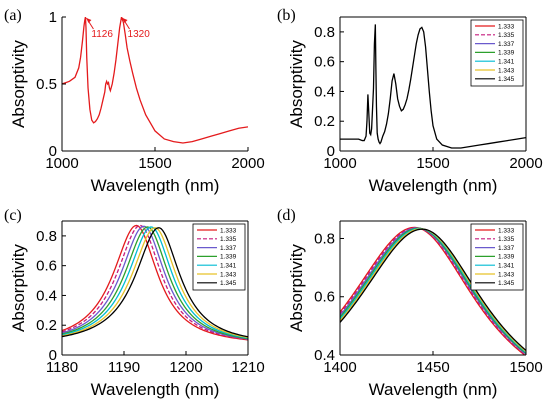 The height and width of the screenshot is (411, 550). I want to click on x-tick-label: 1200, so click(185, 367).